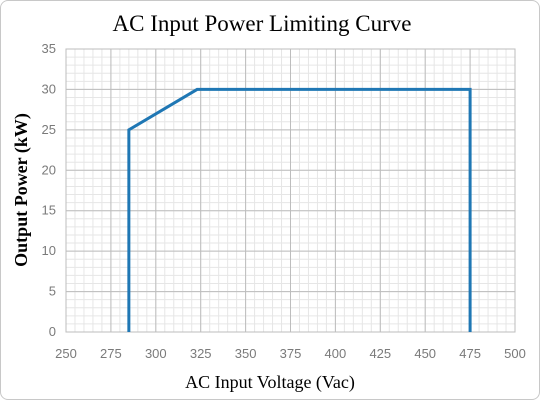 This screenshot has width=540, height=400. What do you see at coordinates (425, 353) in the screenshot?
I see `x-tick-label: 450` at bounding box center [425, 353].